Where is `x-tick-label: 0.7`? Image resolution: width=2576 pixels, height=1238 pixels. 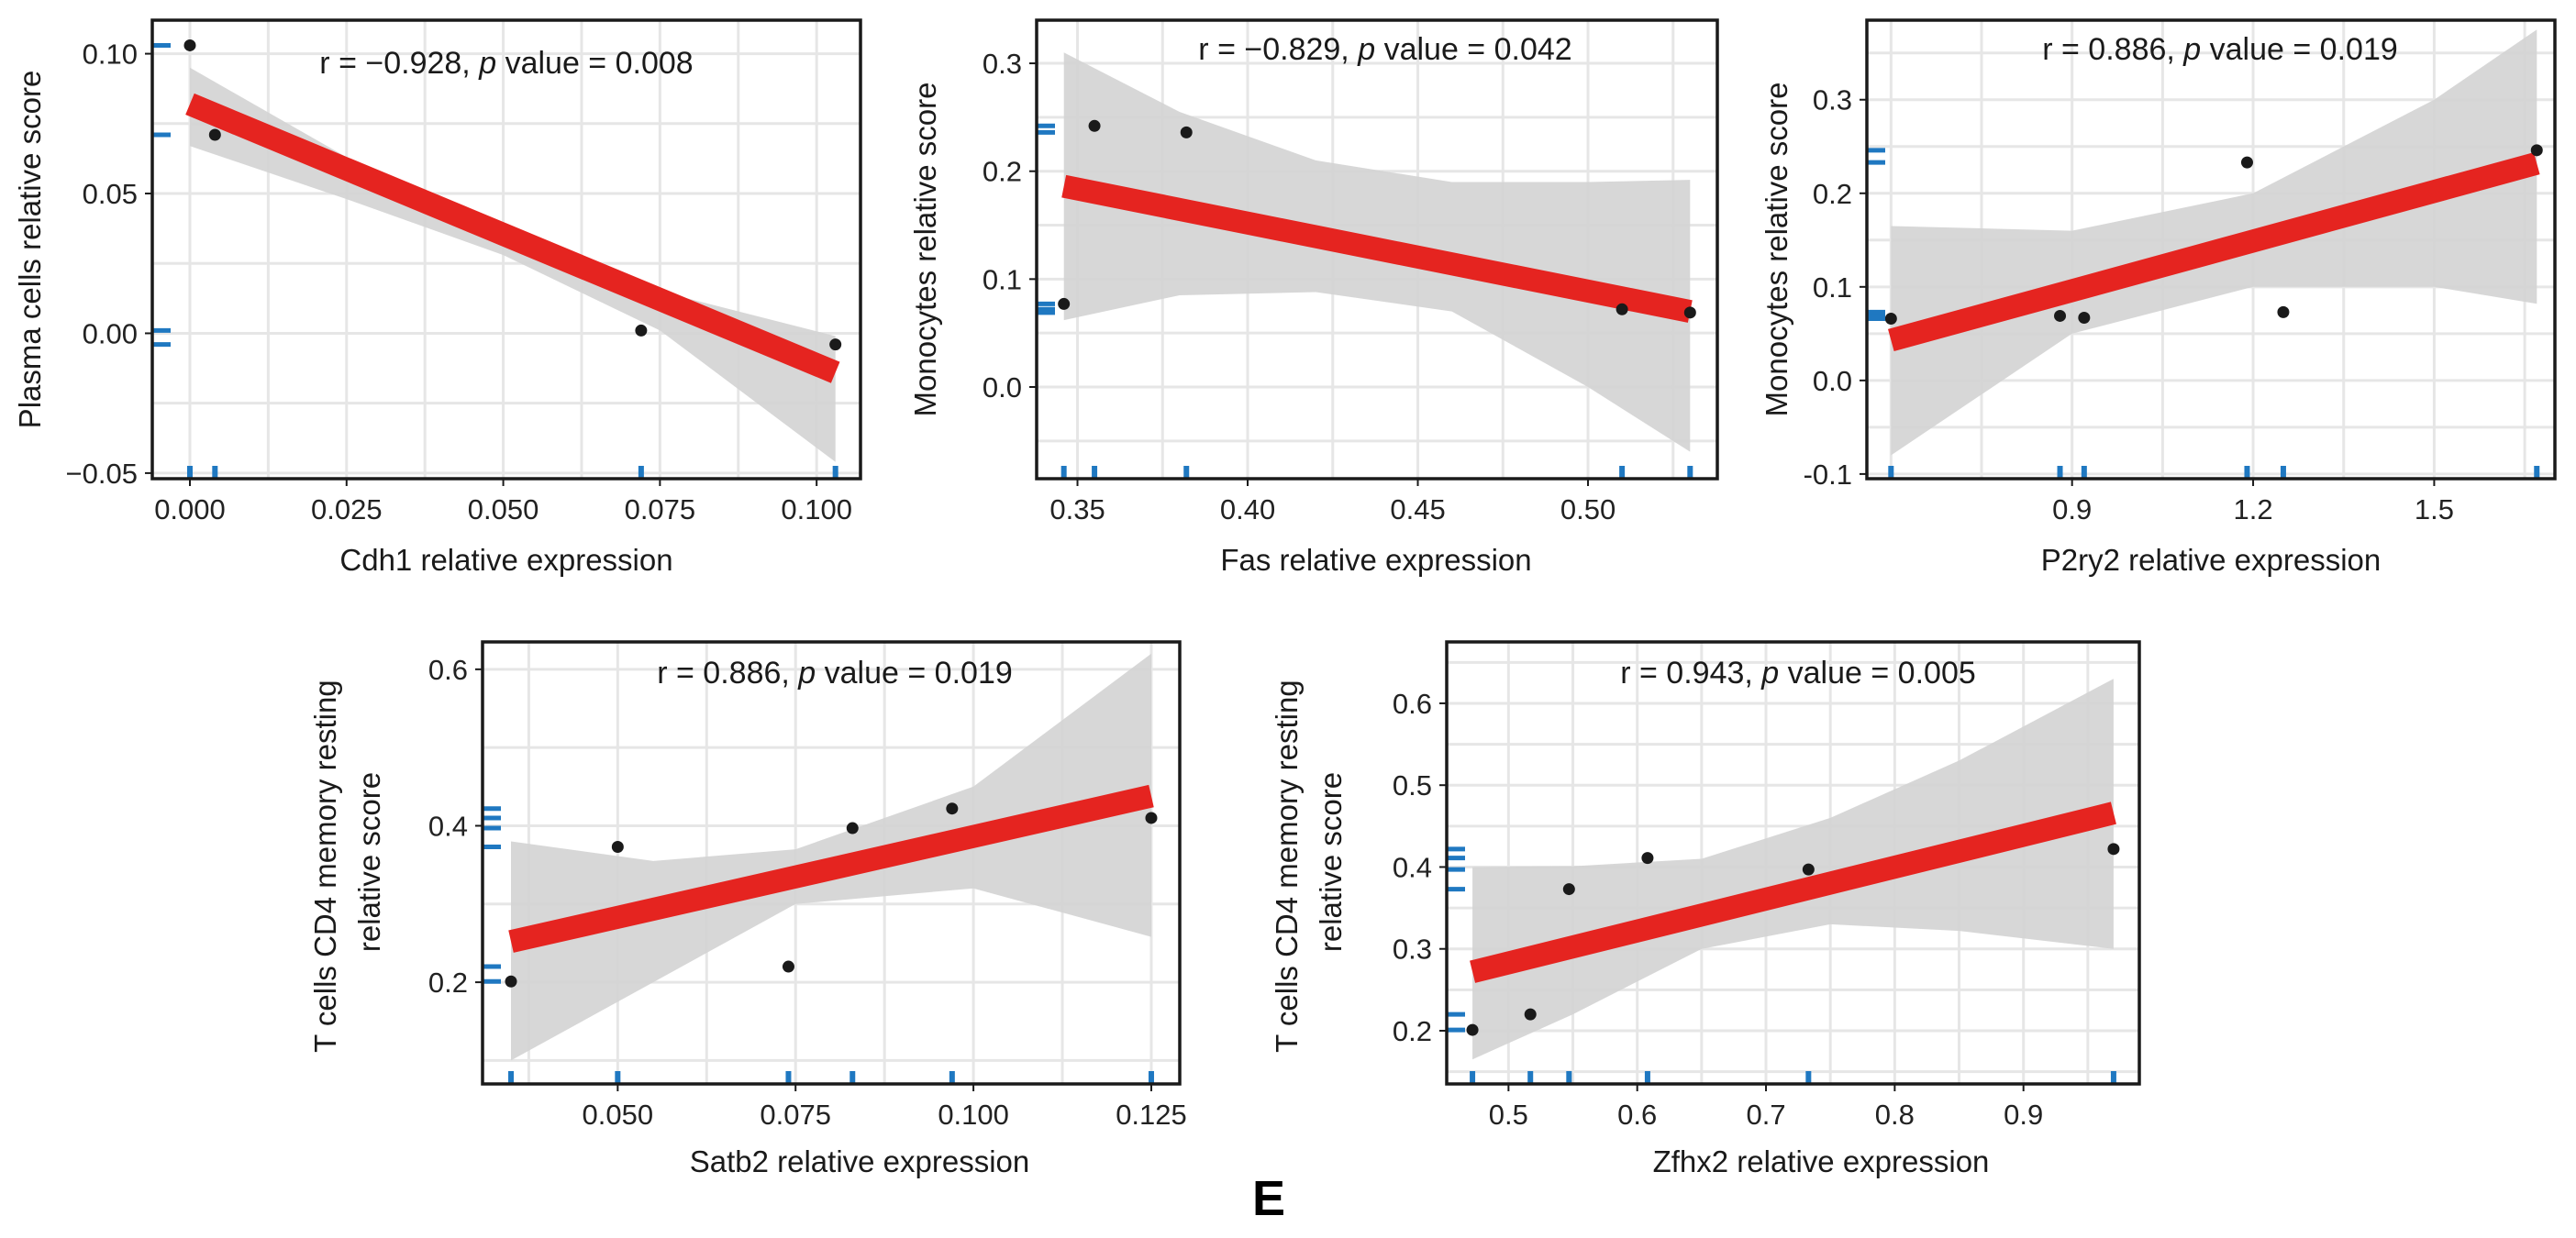 x-tick-label: 0.7 is located at coordinates (1765, 1115).